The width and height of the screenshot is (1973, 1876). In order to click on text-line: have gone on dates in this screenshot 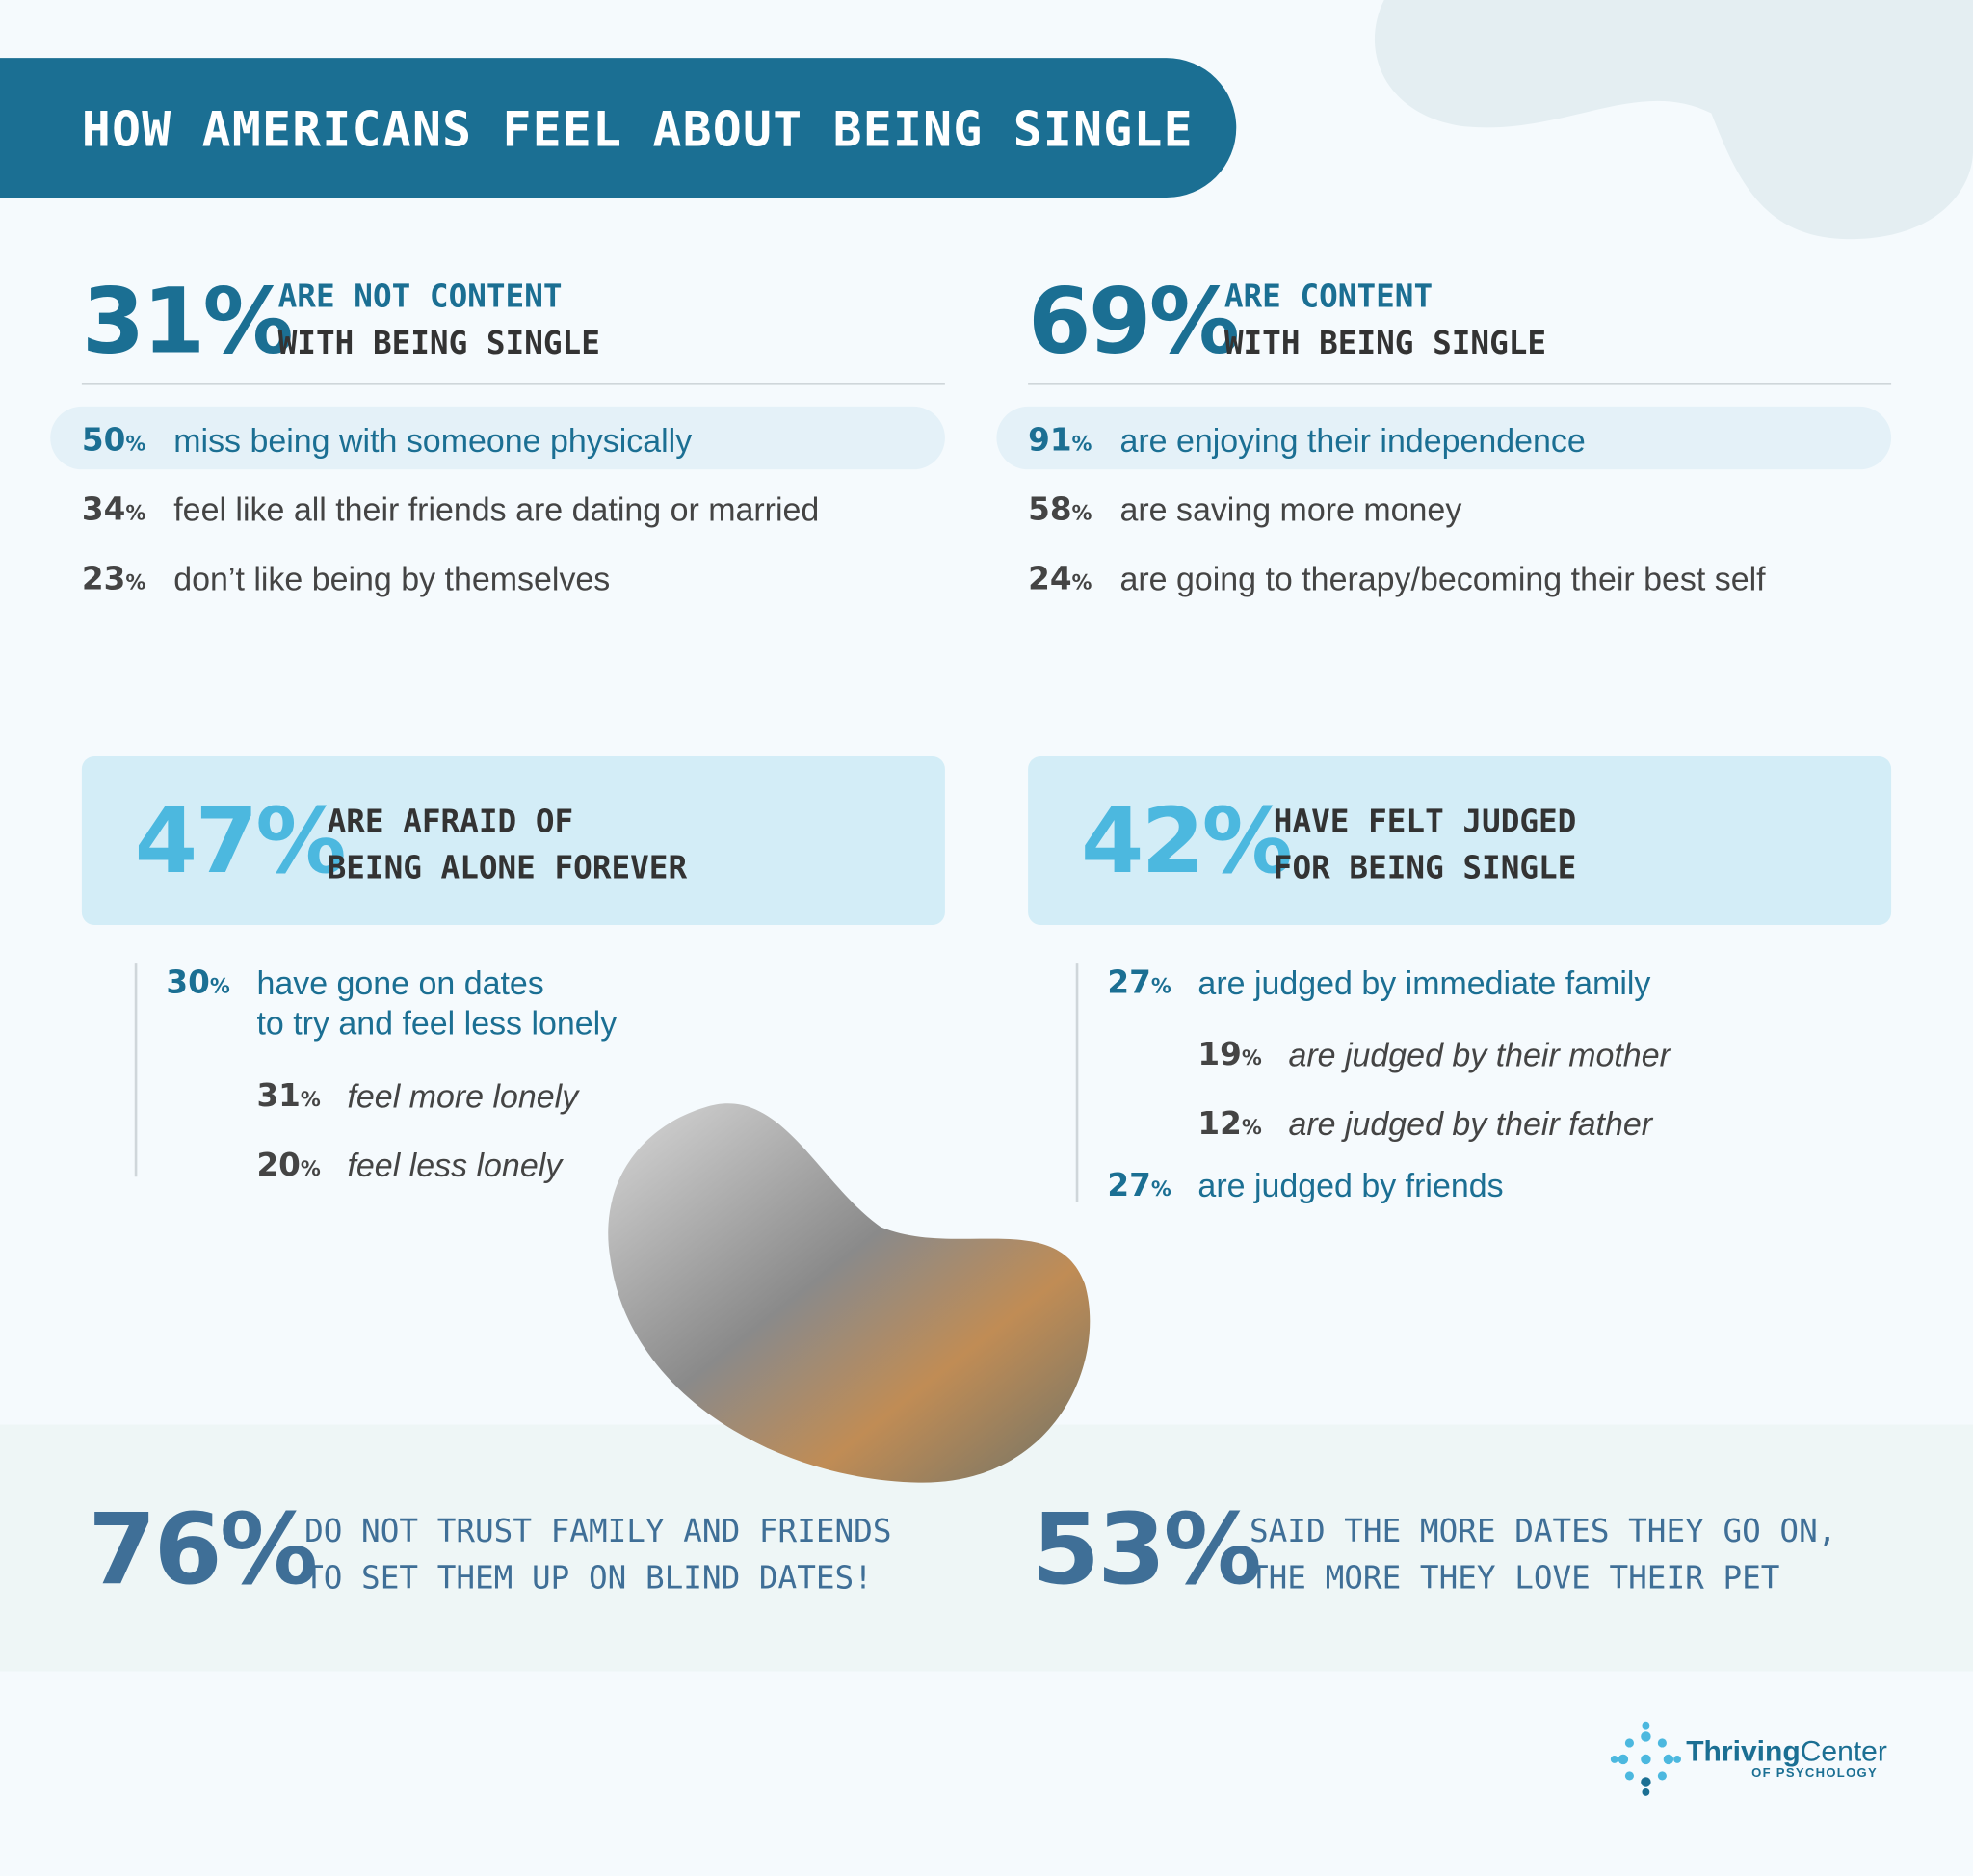, I will do `click(400, 983)`.